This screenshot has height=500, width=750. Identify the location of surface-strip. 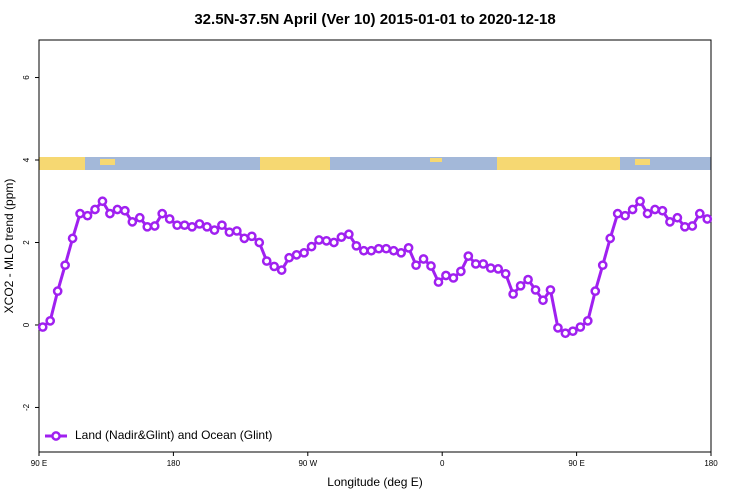
(375, 163).